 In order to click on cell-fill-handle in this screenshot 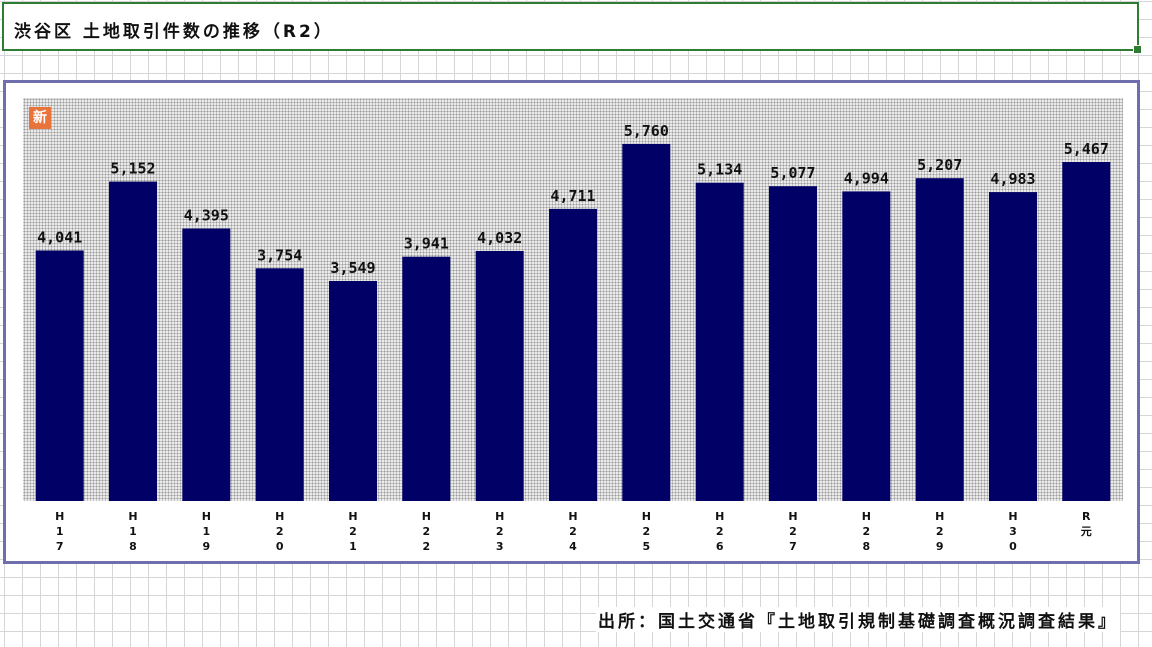, I will do `click(1137, 49)`.